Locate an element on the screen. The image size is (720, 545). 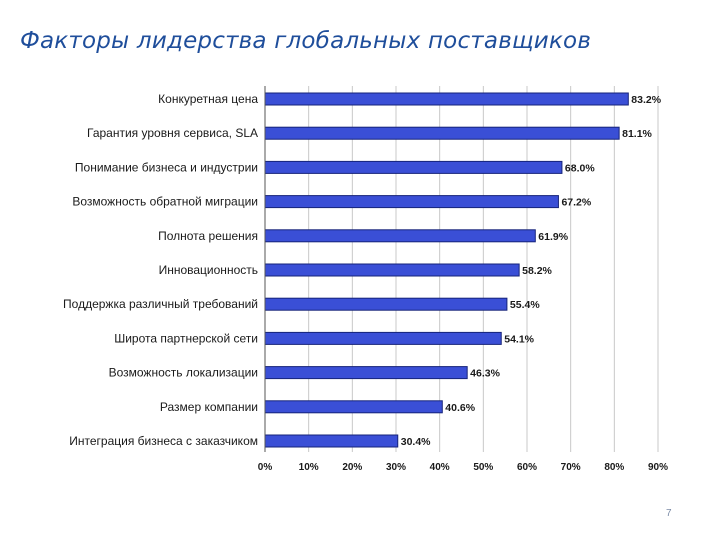
value-label: 67.2% is located at coordinates (576, 203).